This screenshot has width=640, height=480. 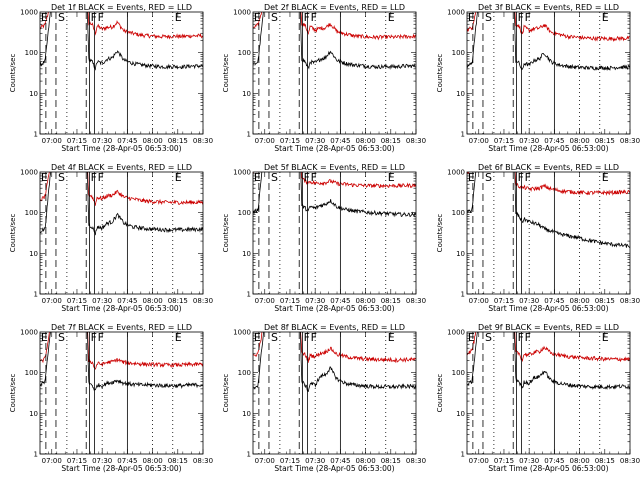 I want to click on chart-title: Det 9f BLACK = Events, RED = LLD, so click(x=548, y=327).